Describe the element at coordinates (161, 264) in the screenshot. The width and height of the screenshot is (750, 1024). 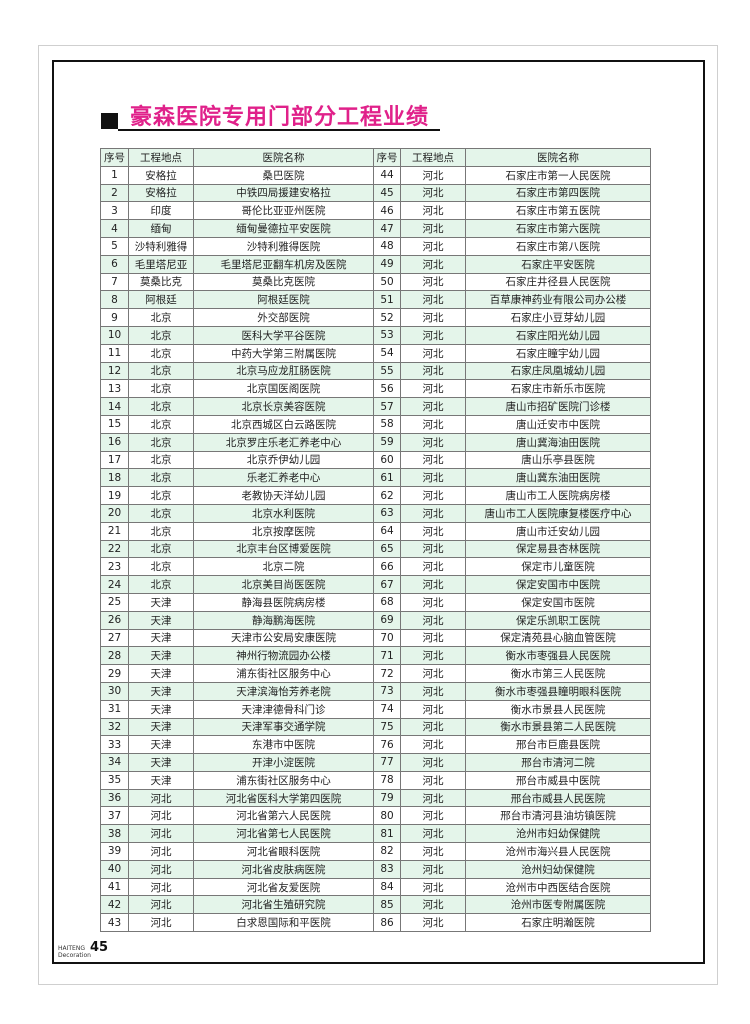
I see `left-location-cell: 毛里塔尼亚` at that location.